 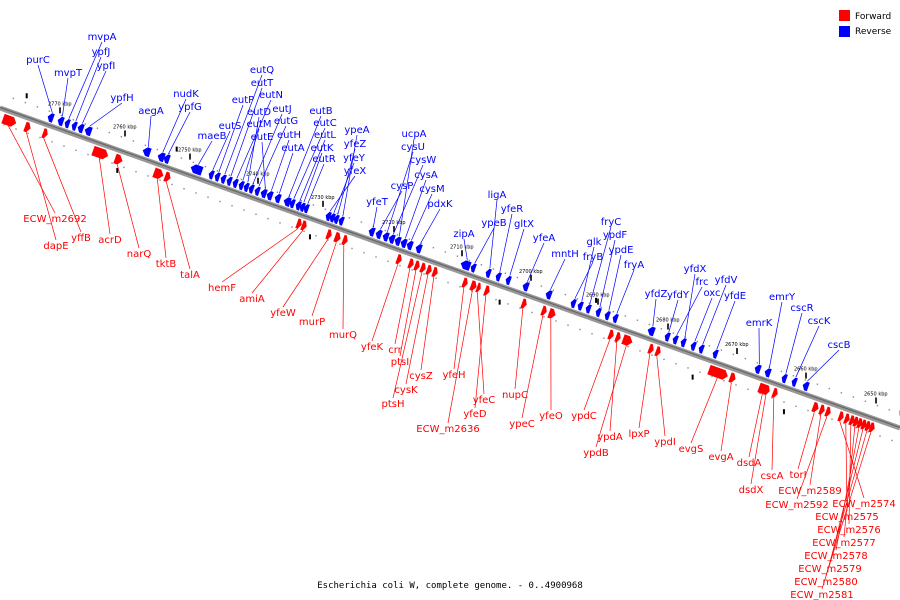 What do you see at coordinates (695, 269) in the screenshot?
I see `reverse-gene-label: yfdX` at bounding box center [695, 269].